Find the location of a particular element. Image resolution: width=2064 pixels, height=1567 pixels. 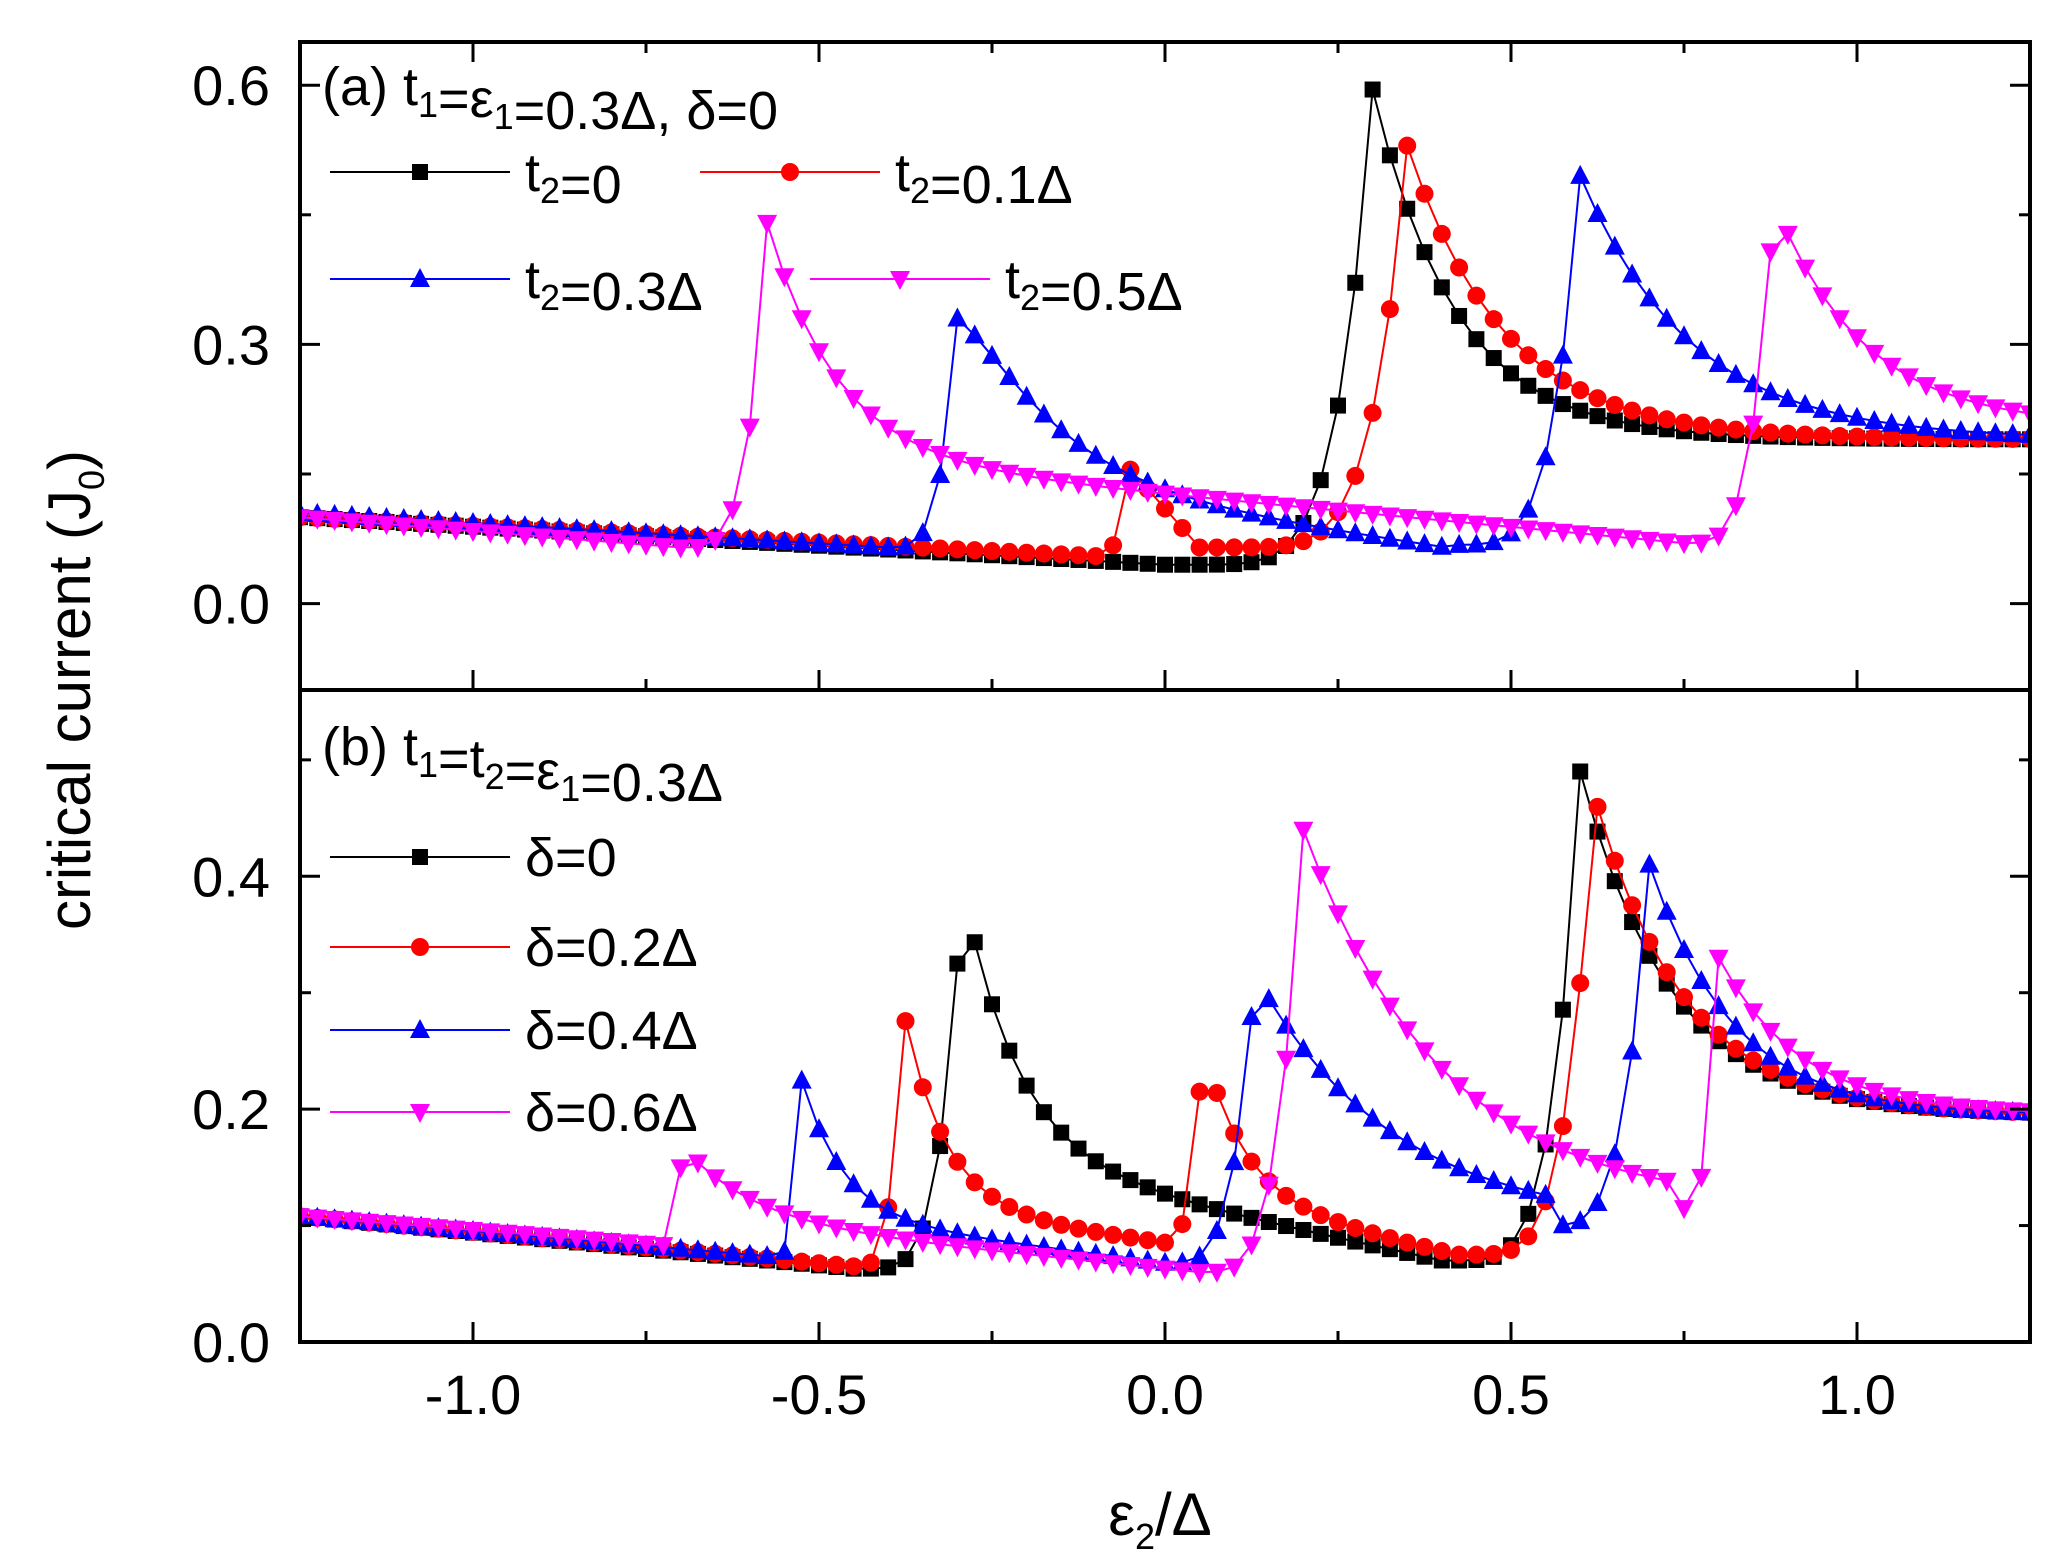

legend-b-d02-marker is located at coordinates (420, 947).